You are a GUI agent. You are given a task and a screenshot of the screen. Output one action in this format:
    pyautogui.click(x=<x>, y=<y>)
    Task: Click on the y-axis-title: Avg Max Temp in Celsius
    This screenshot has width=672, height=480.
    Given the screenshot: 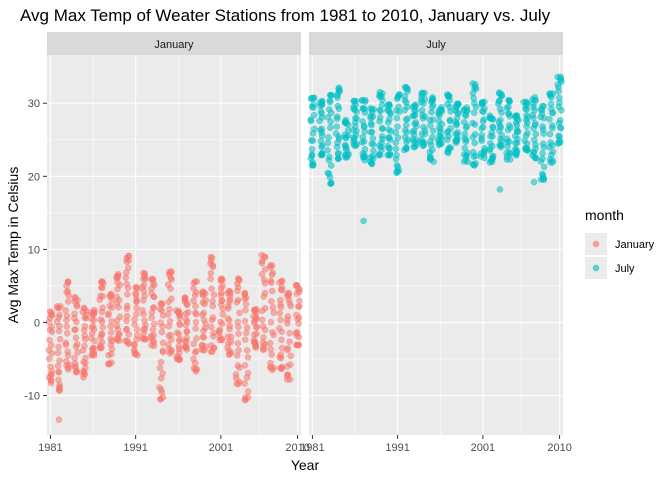 What is the action you would take?
    pyautogui.click(x=13, y=245)
    